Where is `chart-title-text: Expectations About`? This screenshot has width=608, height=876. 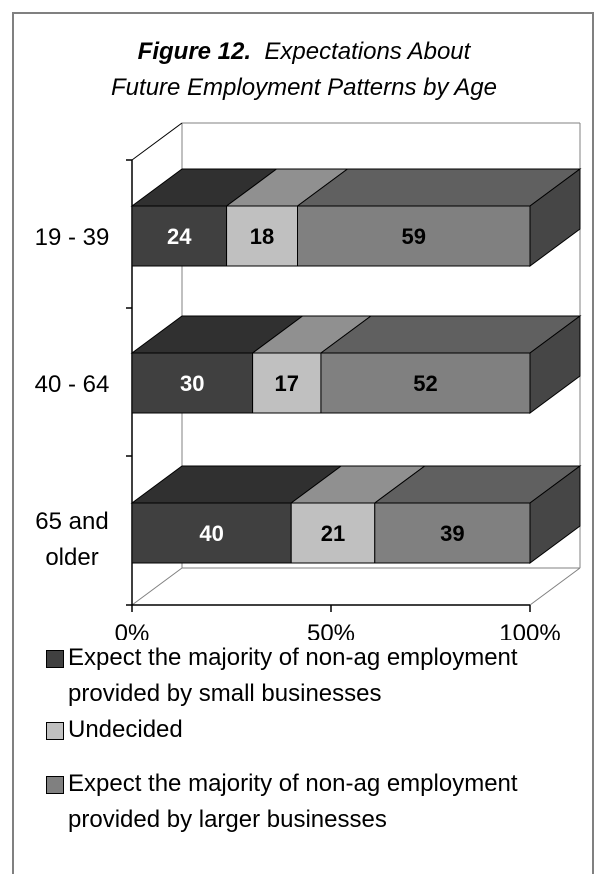
chart-title-text: Expectations About is located at coordinates (367, 51).